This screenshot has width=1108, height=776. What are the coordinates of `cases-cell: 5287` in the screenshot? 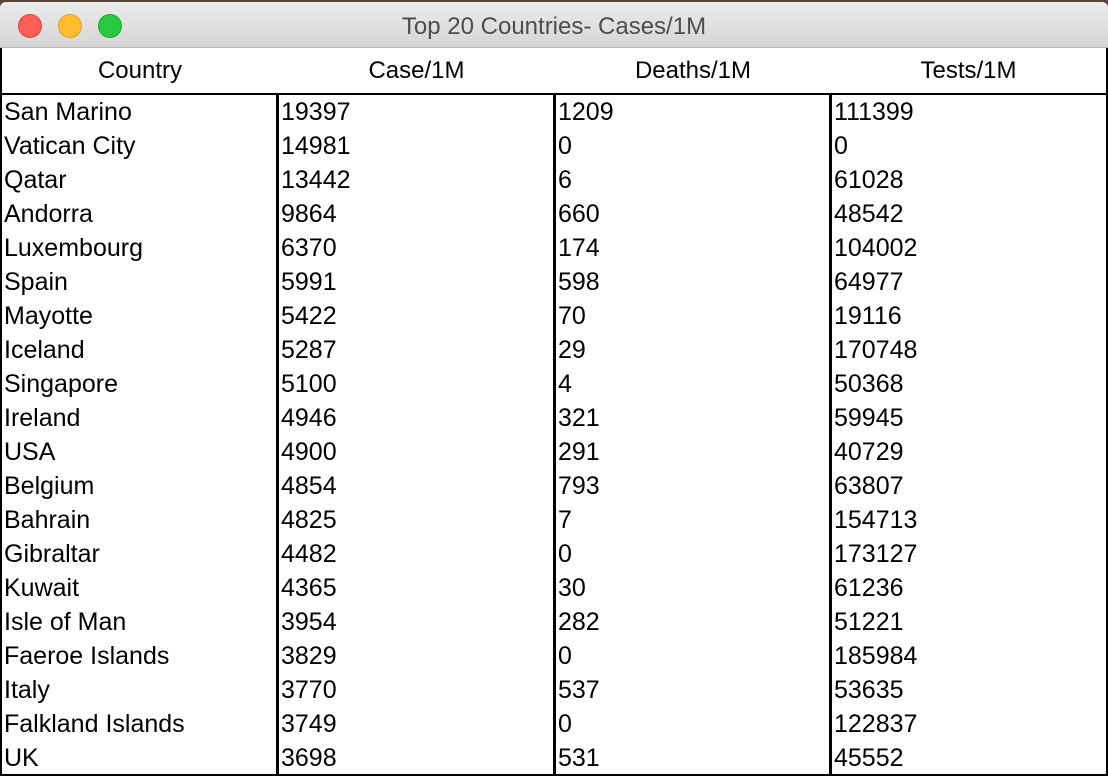 It's located at (309, 350).